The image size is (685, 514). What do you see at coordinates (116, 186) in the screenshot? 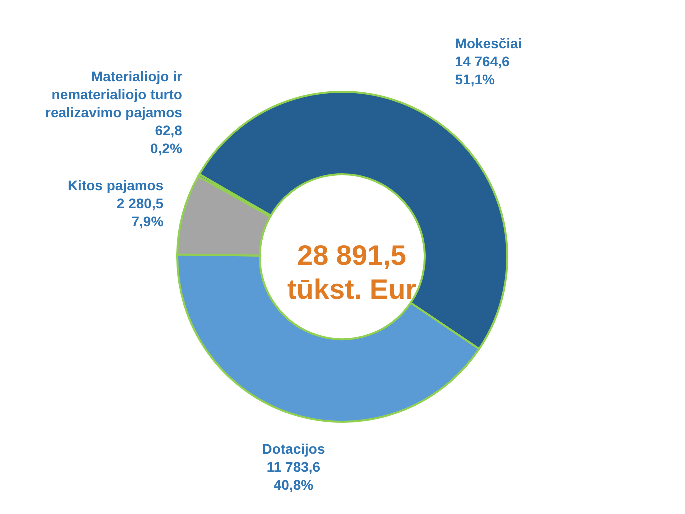
I see `slice-label: Kitos pajamos` at bounding box center [116, 186].